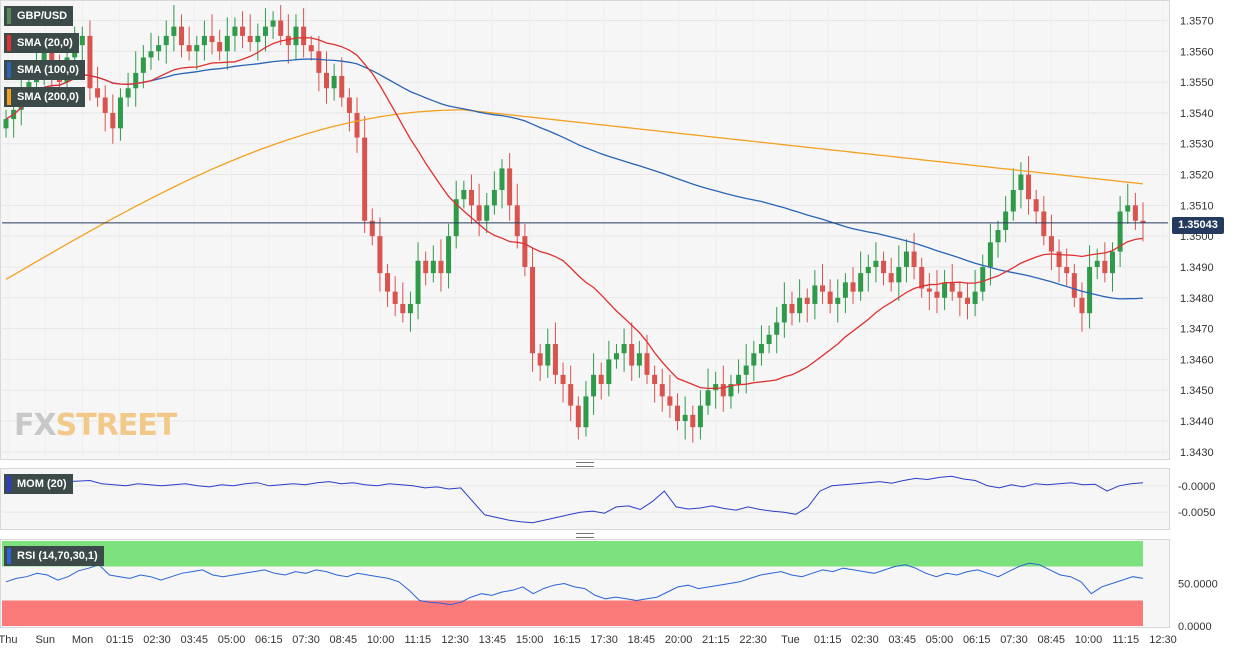 The image size is (1242, 653). What do you see at coordinates (195, 640) in the screenshot?
I see `time-axis-label: 03:45` at bounding box center [195, 640].